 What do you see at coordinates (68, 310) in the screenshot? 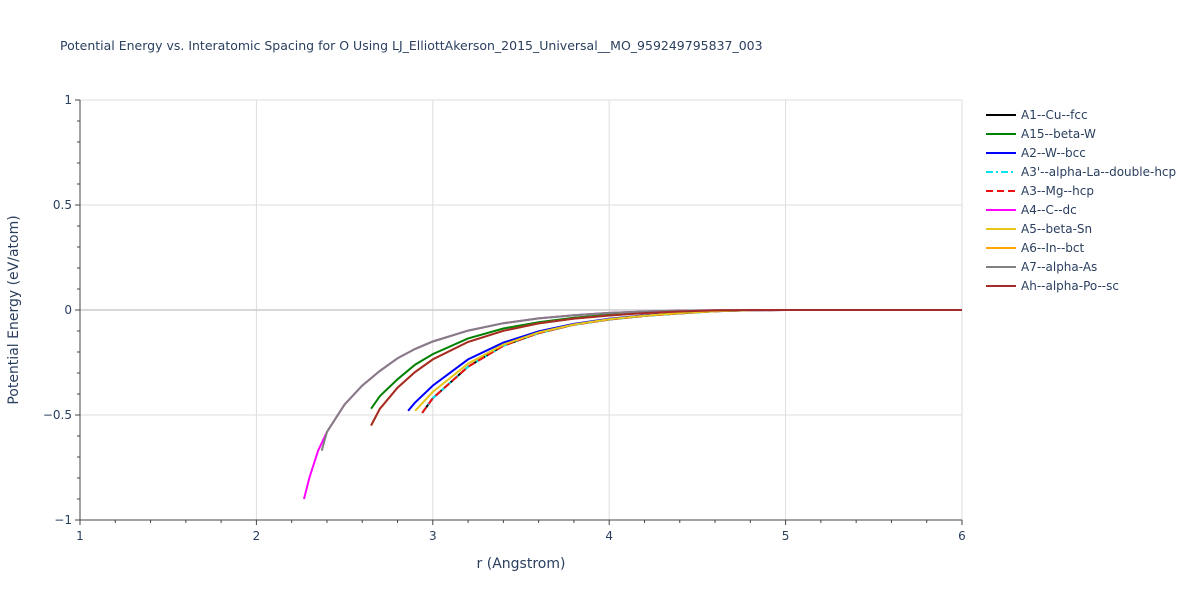
I see `y-tick-label: 0` at bounding box center [68, 310].